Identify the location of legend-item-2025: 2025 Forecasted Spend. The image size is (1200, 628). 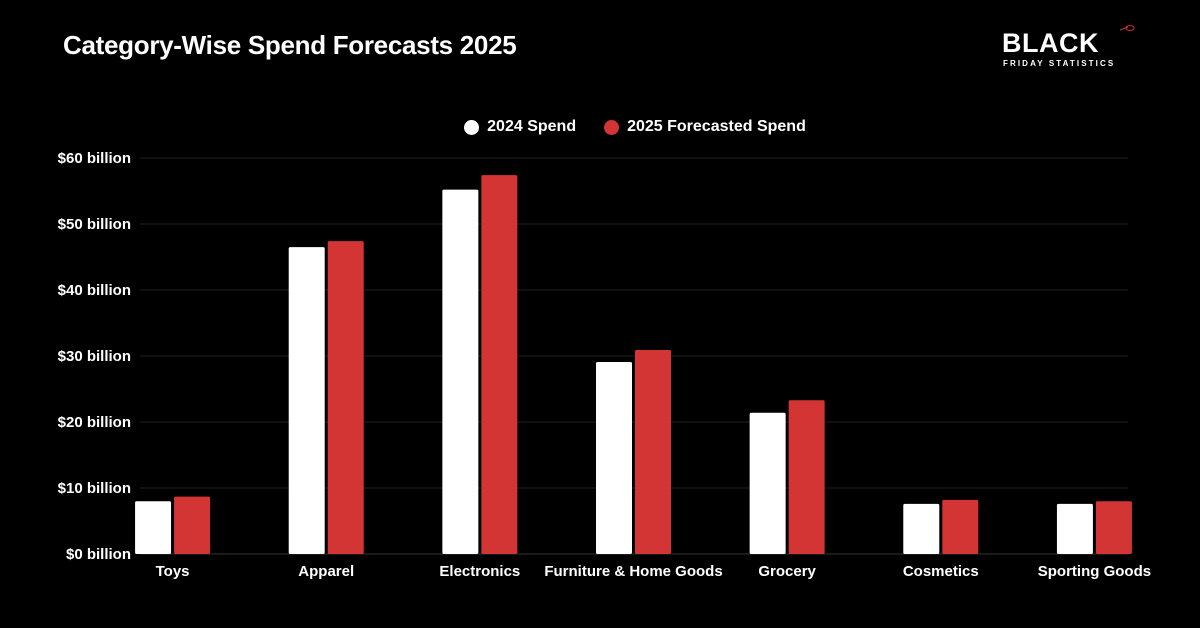
(705, 127).